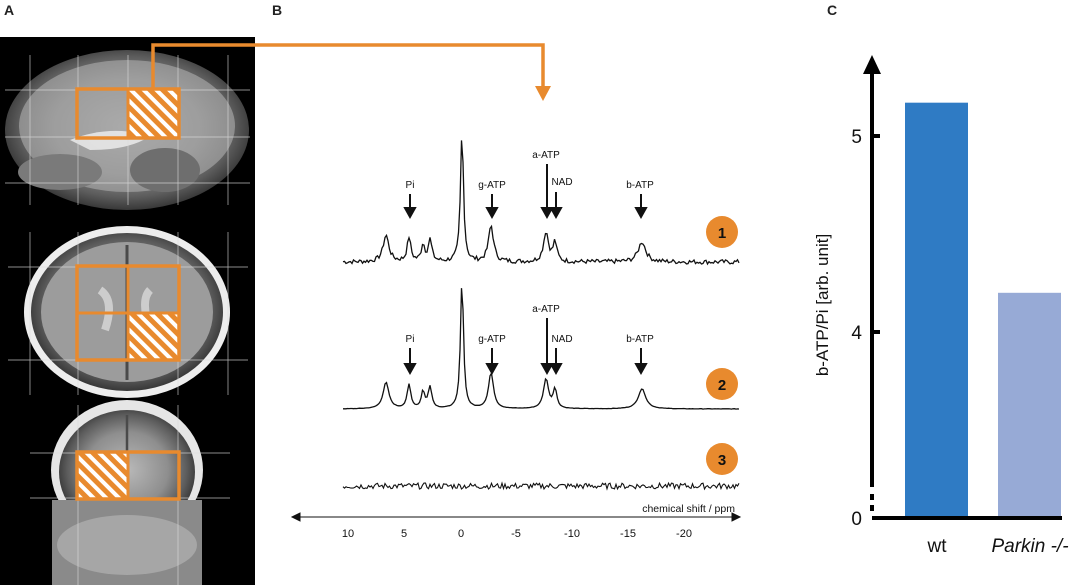 This screenshot has width=1084, height=585. I want to click on badge-1-label: 1, so click(722, 233).